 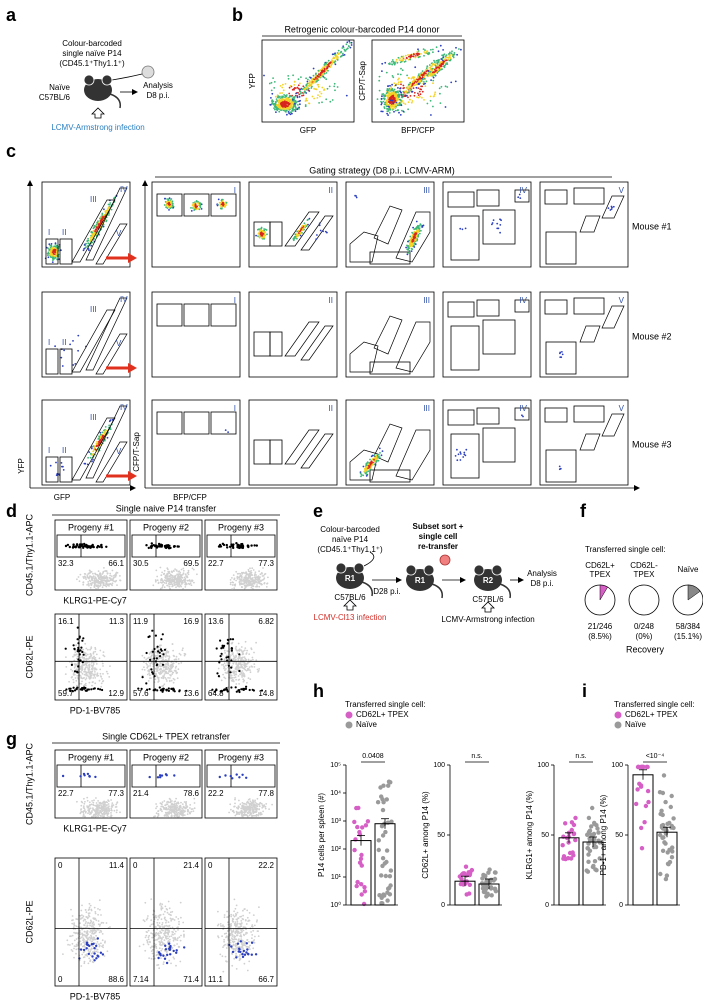 I want to click on gate-value: 66.1, so click(x=116, y=563).